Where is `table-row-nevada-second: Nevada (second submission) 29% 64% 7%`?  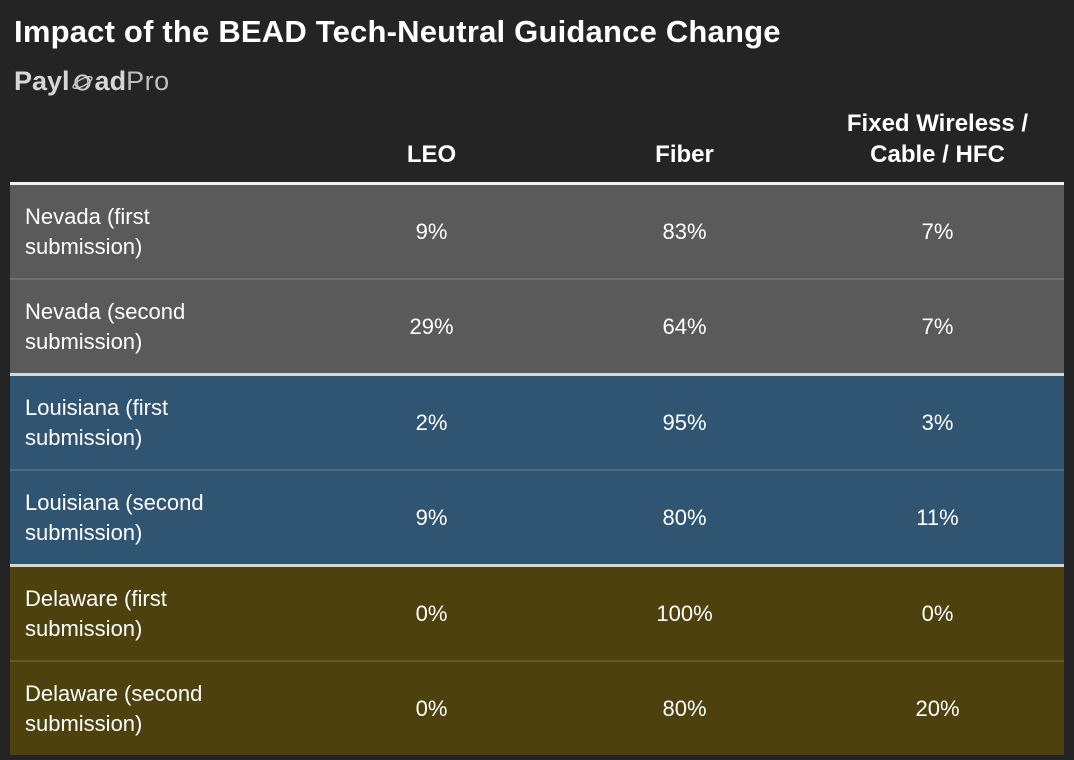 table-row-nevada-second: Nevada (second submission) 29% 64% 7% is located at coordinates (537, 325).